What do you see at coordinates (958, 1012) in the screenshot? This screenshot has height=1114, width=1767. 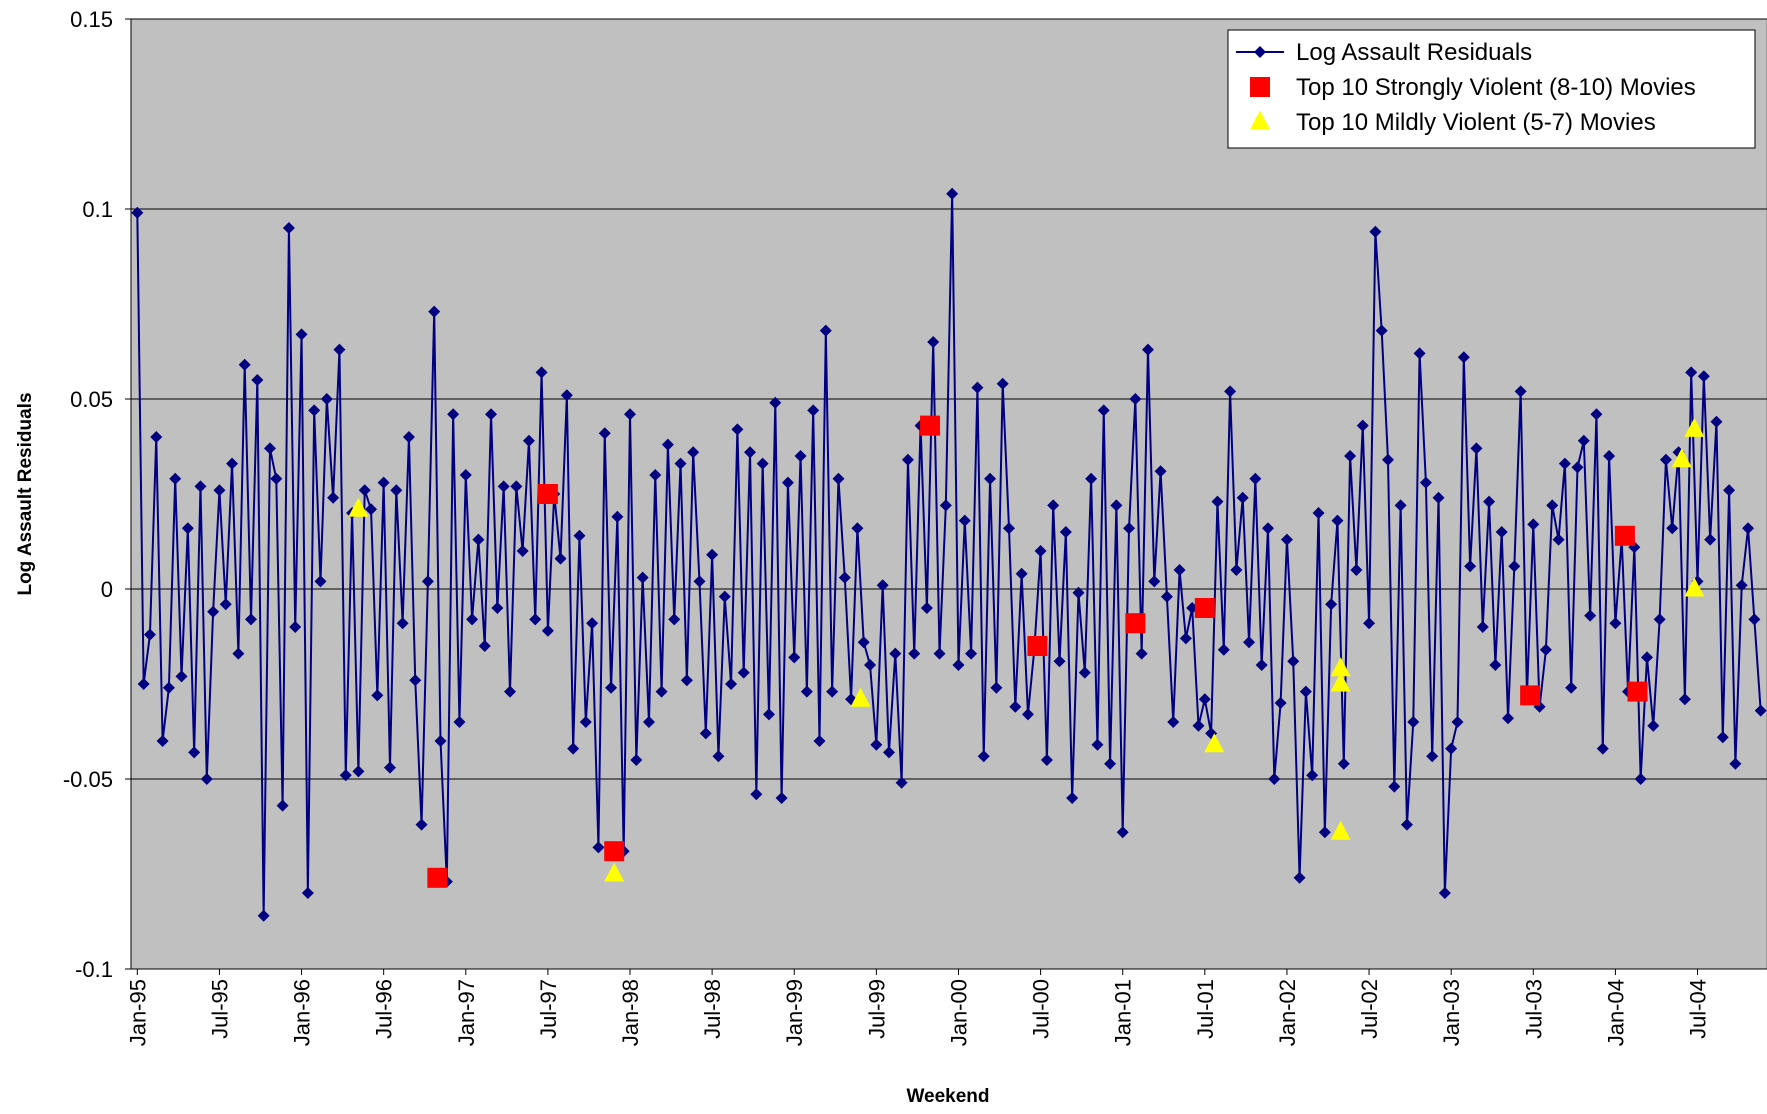 I see `x-tick-label: Jan-00` at bounding box center [958, 1012].